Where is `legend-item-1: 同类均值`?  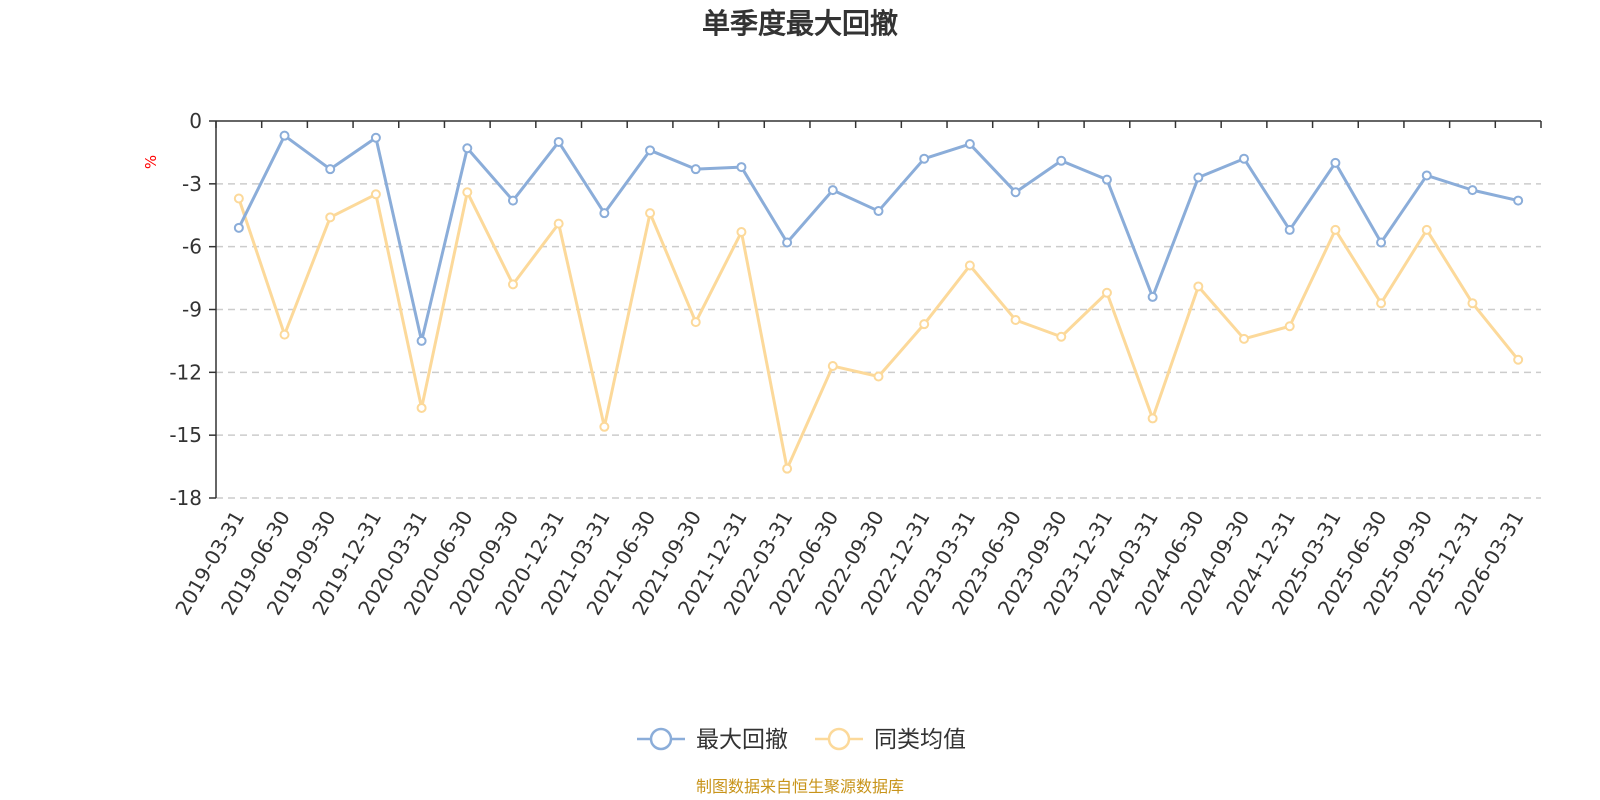
legend-item-1: 同类均值 is located at coordinates (890, 740).